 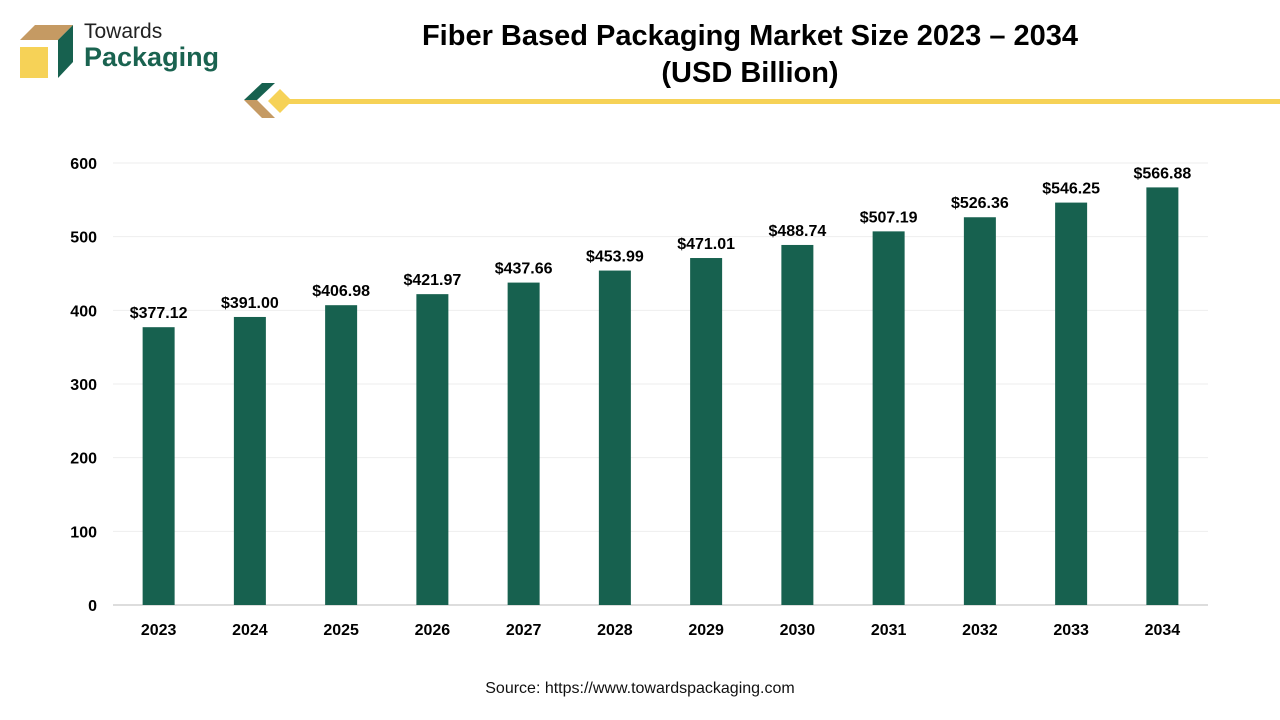 What do you see at coordinates (614, 437) in the screenshot?
I see `bar-2028` at bounding box center [614, 437].